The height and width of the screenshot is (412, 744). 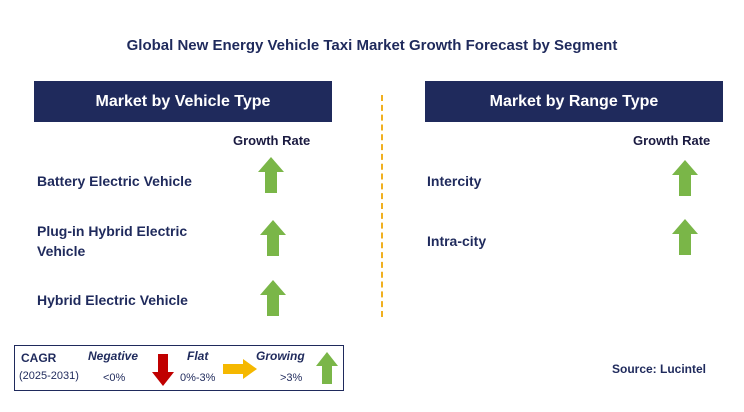 I want to click on segment-label-bev: Battery Electric Vehicle, so click(x=114, y=181).